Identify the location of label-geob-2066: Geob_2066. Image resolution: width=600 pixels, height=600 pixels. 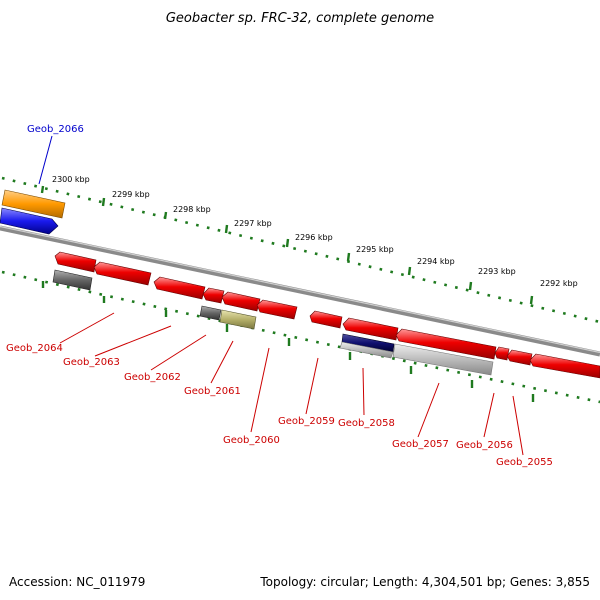
(55, 129).